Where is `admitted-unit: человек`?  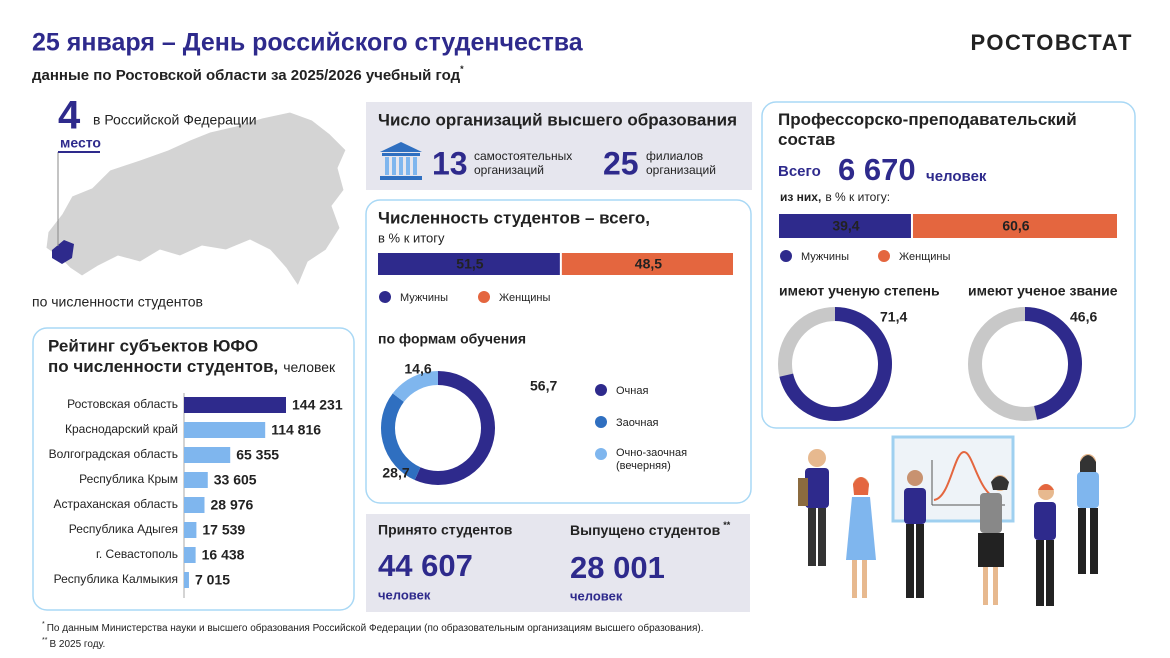
admitted-unit: человек is located at coordinates (404, 594).